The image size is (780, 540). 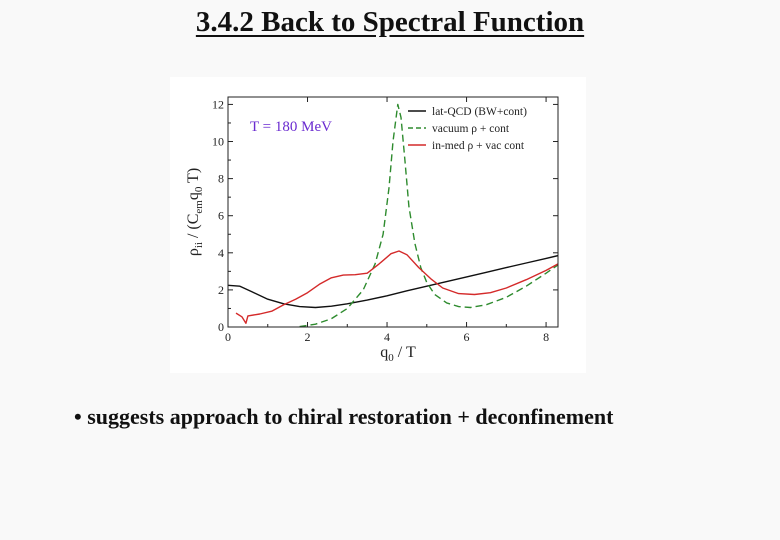 What do you see at coordinates (479, 112) in the screenshot?
I see `legend-label-1: lat-QCD (BW+cont)` at bounding box center [479, 112].